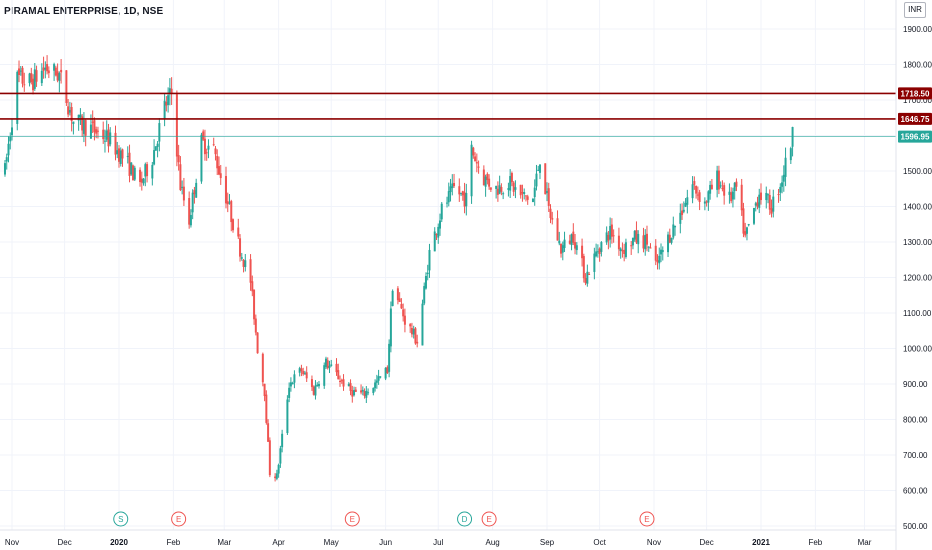 The image size is (932, 550). Describe the element at coordinates (915, 115) in the screenshot. I see `price-level-labels: 1718.50 1646.75 1596.95` at that location.